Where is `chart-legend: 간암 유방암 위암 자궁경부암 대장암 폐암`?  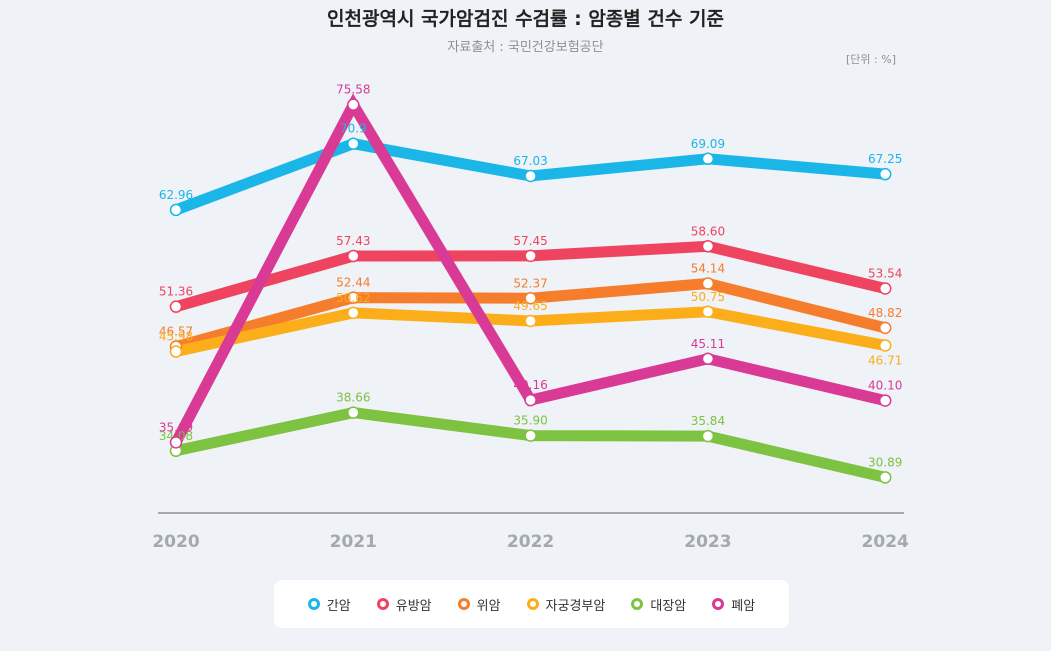
chart-legend: 간암 유방암 위암 자궁경부암 대장암 폐암 is located at coordinates (531, 604).